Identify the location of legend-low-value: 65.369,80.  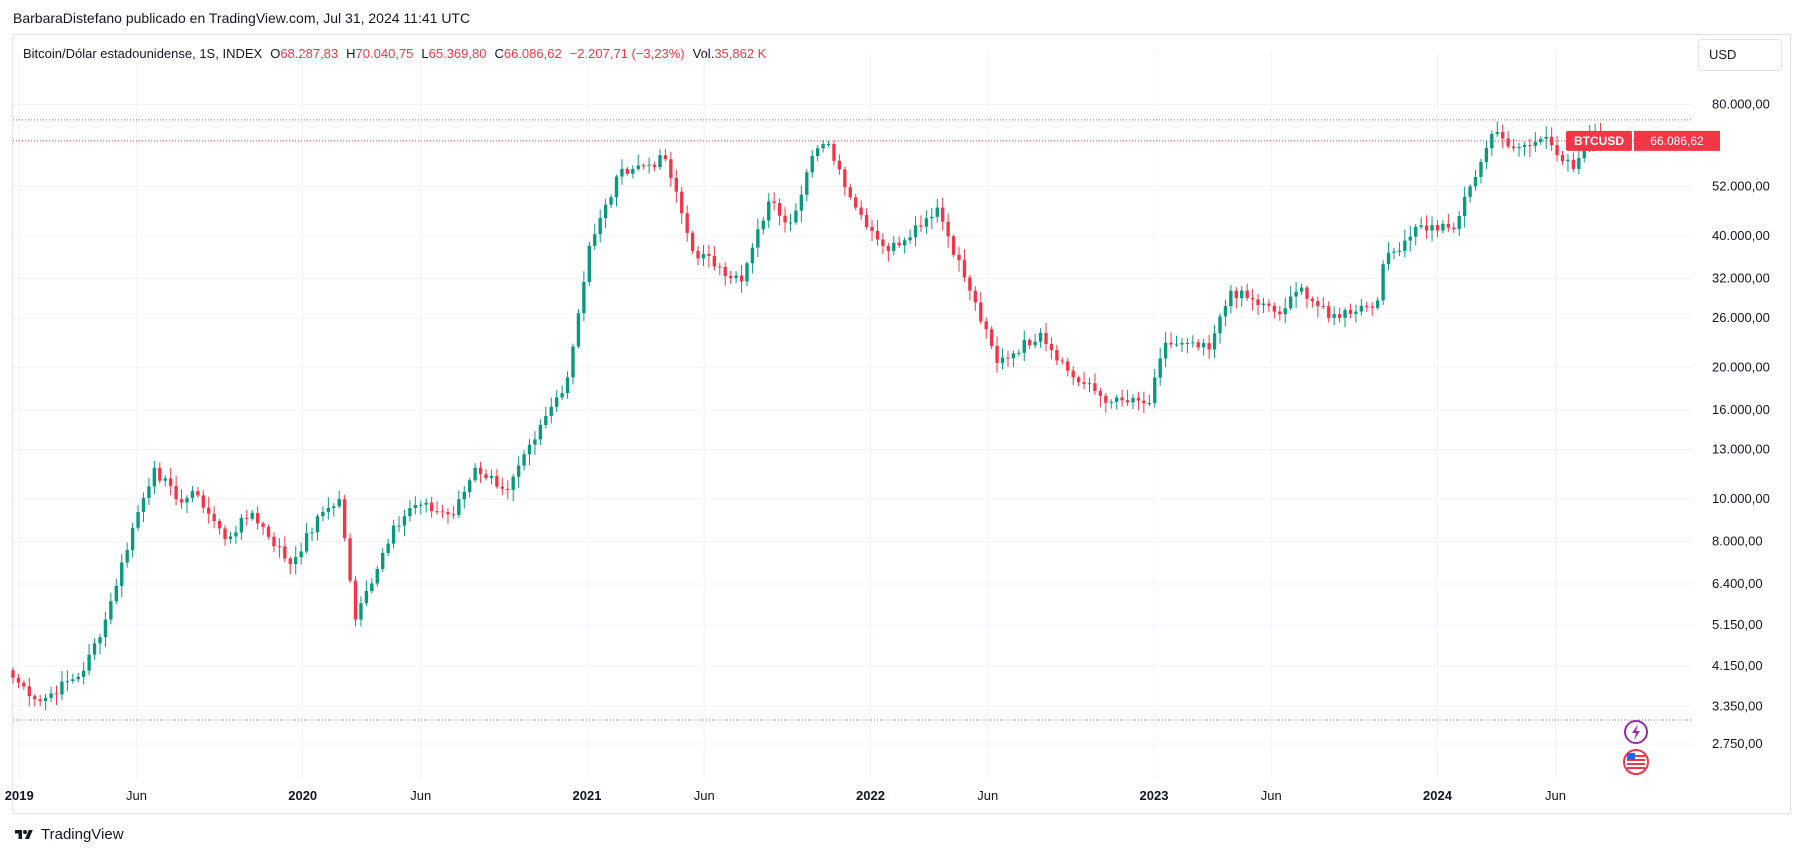
(457, 53).